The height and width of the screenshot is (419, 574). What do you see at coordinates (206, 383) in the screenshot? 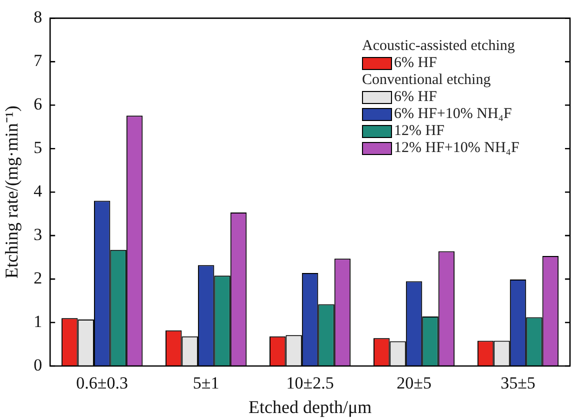
I see `x-tick-label: 5±1` at bounding box center [206, 383].